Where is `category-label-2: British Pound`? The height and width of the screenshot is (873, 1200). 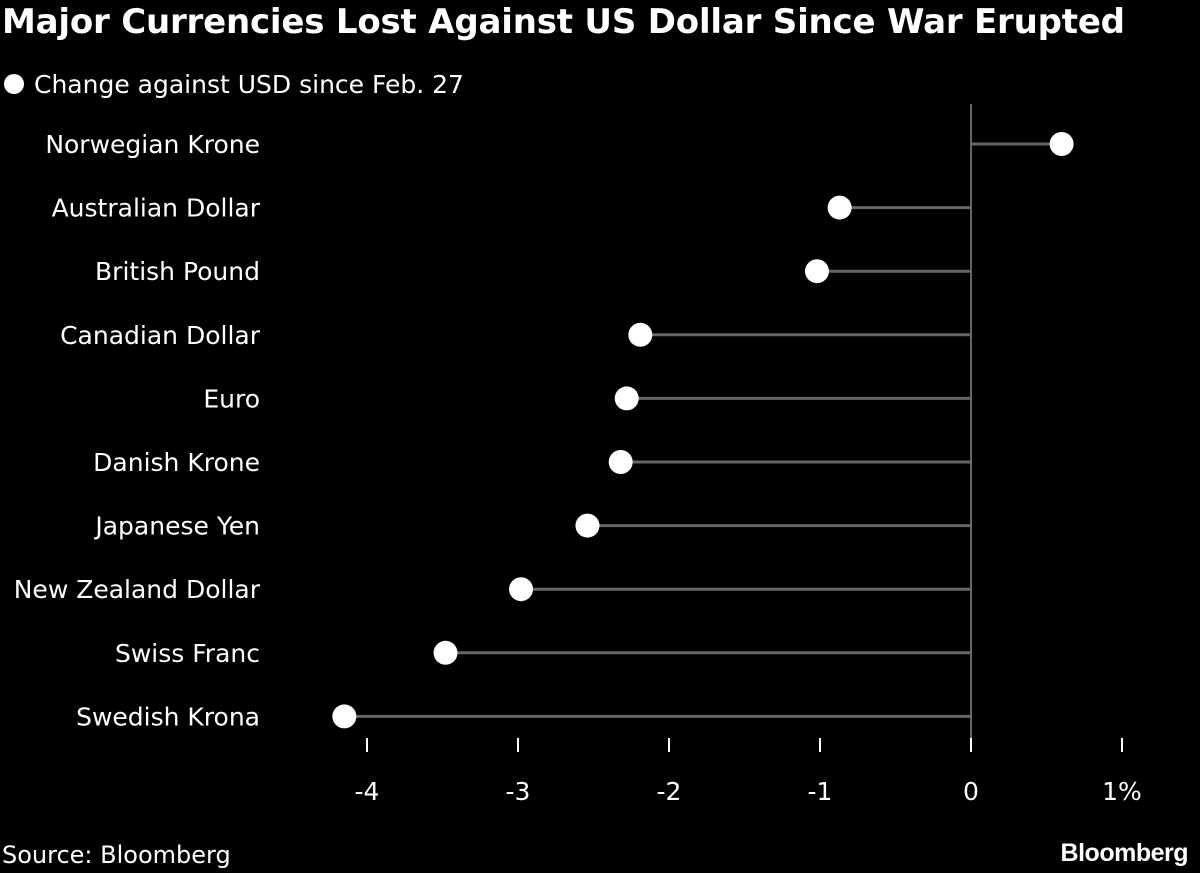 category-label-2: British Pound is located at coordinates (177, 271).